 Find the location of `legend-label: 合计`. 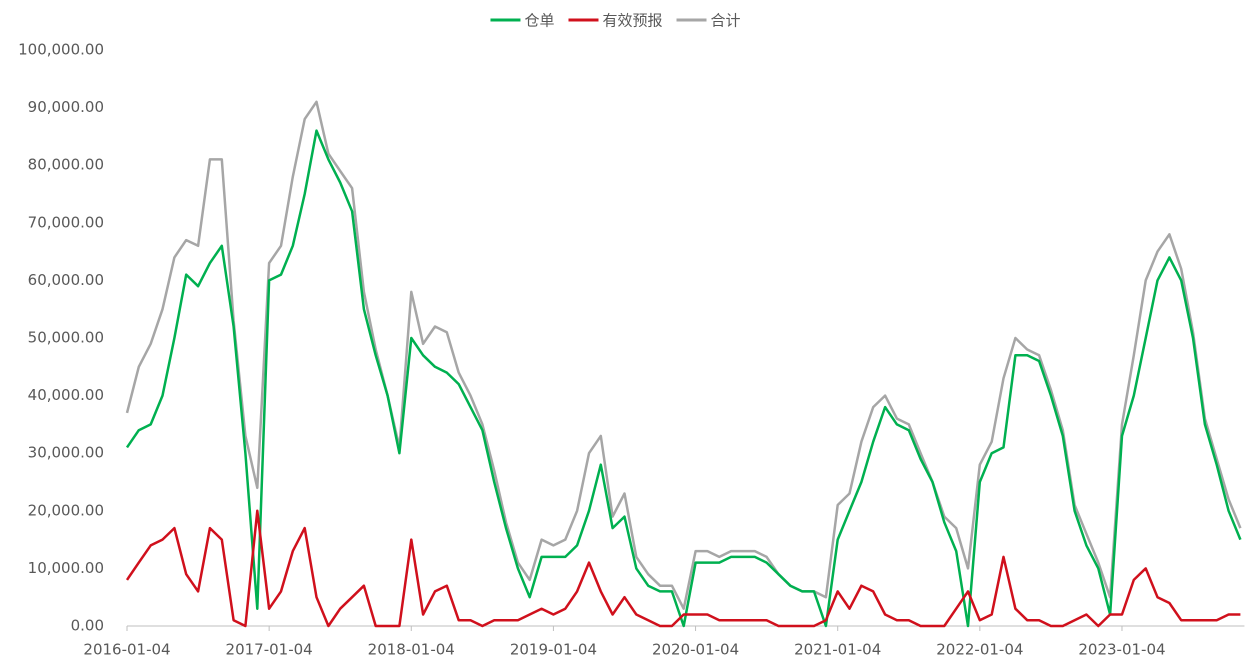

legend-label: 合计 is located at coordinates (726, 21).